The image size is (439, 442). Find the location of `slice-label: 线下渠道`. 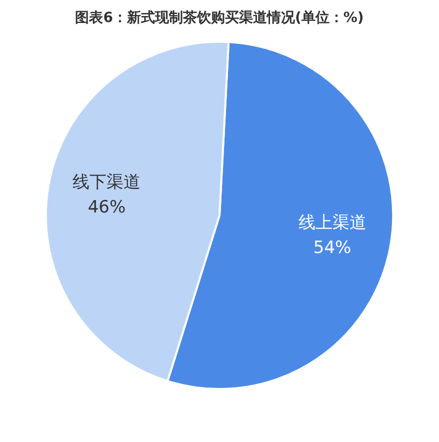

slice-label: 线下渠道 is located at coordinates (106, 182).